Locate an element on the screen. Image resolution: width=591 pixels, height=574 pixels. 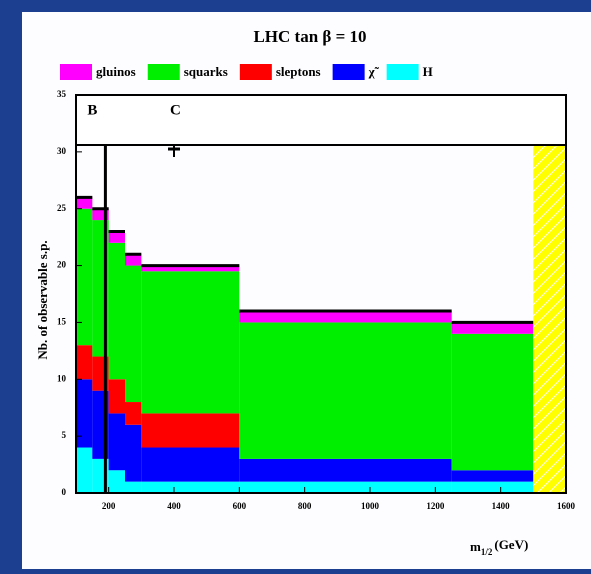
x-label-unit: (GeV) is located at coordinates (511, 544).